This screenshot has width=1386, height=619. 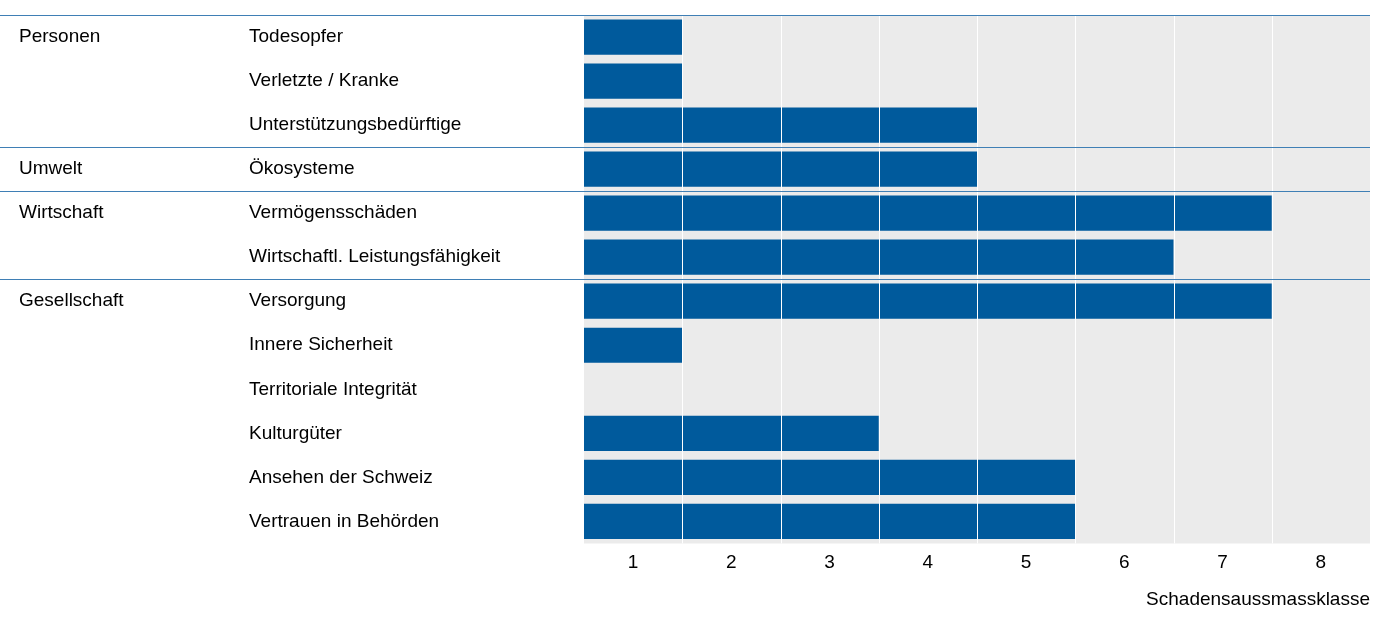 What do you see at coordinates (375, 256) in the screenshot?
I see `y-tick-label: Wirtschaftl. Leistungsfähigkeit` at bounding box center [375, 256].